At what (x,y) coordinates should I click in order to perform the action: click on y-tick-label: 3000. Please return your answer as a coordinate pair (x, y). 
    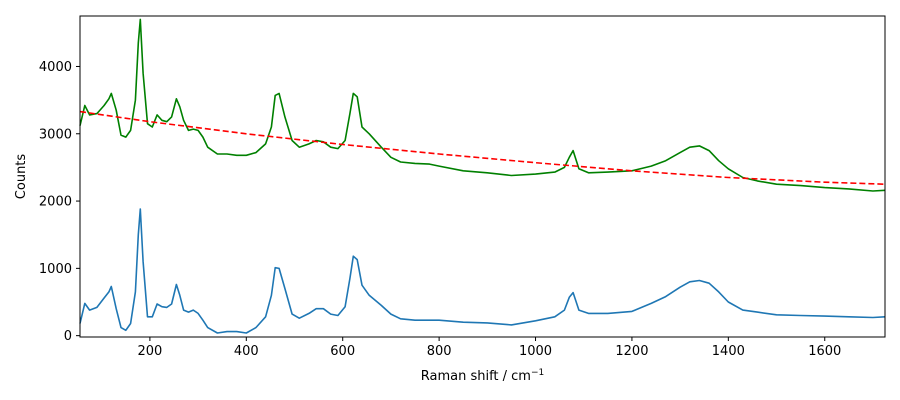
    Looking at the image, I should click on (55, 134).